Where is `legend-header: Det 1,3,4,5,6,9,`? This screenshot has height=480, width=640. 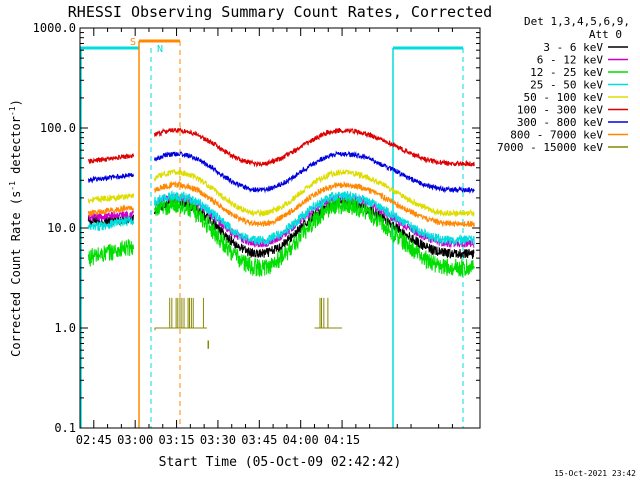 legend-header: Det 1,3,4,5,6,9, is located at coordinates (577, 21).